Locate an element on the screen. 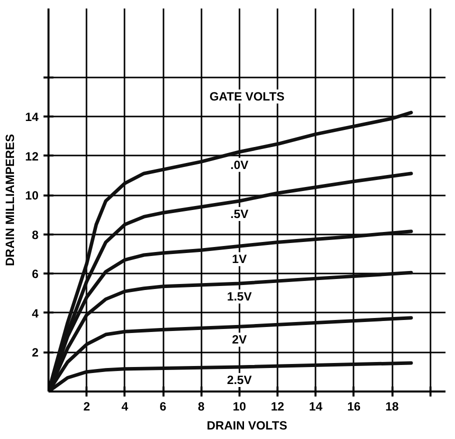  x-axis-title: DRAIN VOLTS is located at coordinates (247, 425).